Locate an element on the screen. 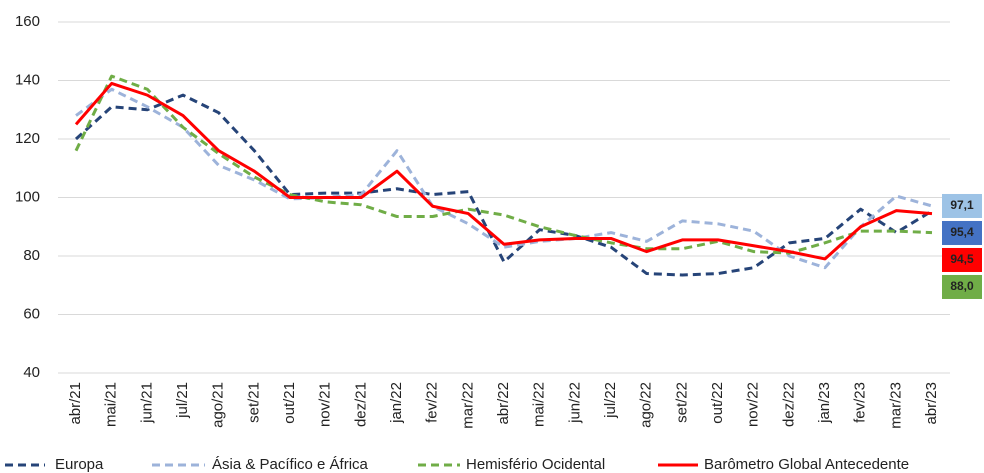 This screenshot has height=473, width=984. x-tick-label: out/21 is located at coordinates (289, 403).